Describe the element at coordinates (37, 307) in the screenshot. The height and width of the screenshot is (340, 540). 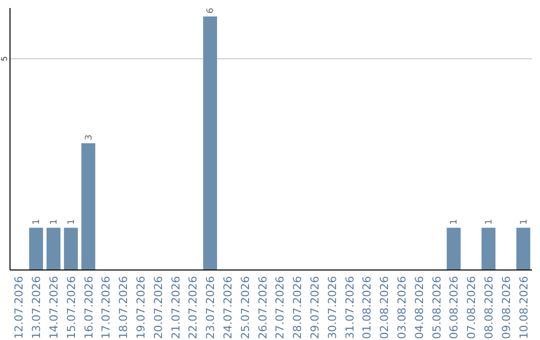
I see `x-tick-label: 13.07.2026` at that location.